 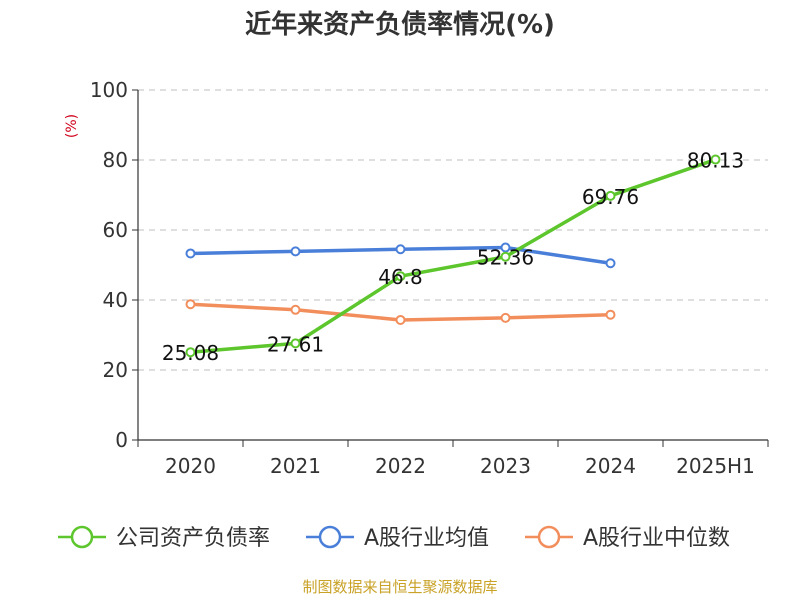 What do you see at coordinates (115, 160) in the screenshot?
I see `y-tick-label: 80` at bounding box center [115, 160].